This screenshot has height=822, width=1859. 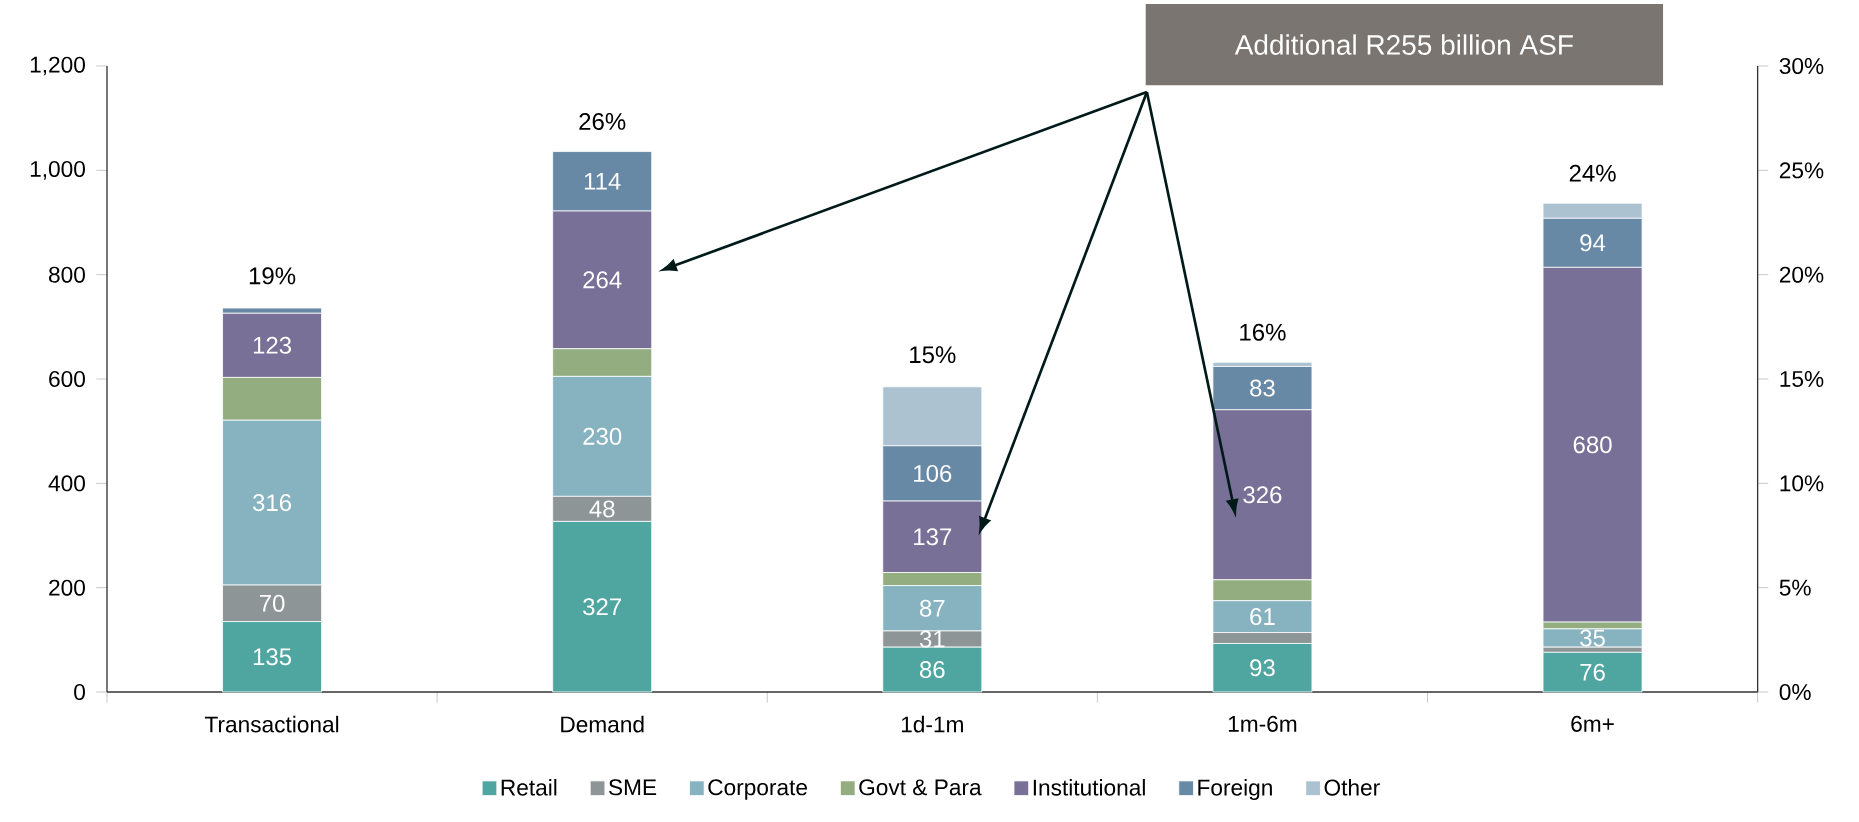 I want to click on data-label: 93, so click(x=1262, y=668).